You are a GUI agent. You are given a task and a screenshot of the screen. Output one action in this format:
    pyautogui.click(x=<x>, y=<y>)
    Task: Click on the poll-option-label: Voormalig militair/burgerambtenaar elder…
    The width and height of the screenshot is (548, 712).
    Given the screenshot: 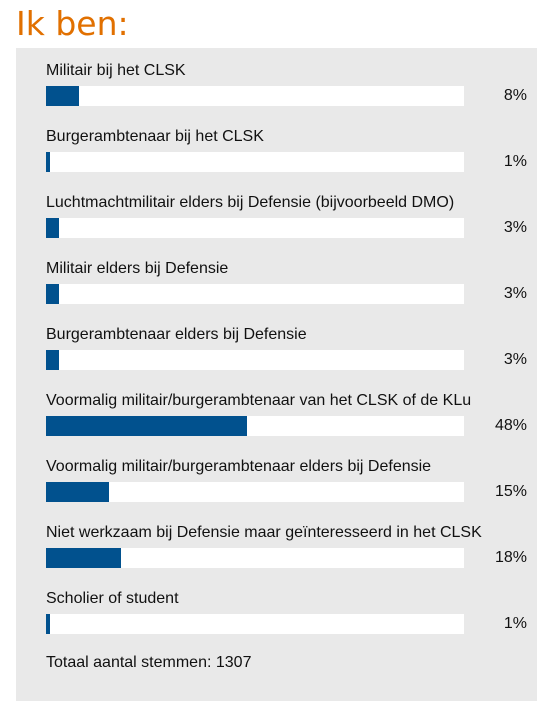 What is the action you would take?
    pyautogui.click(x=239, y=466)
    